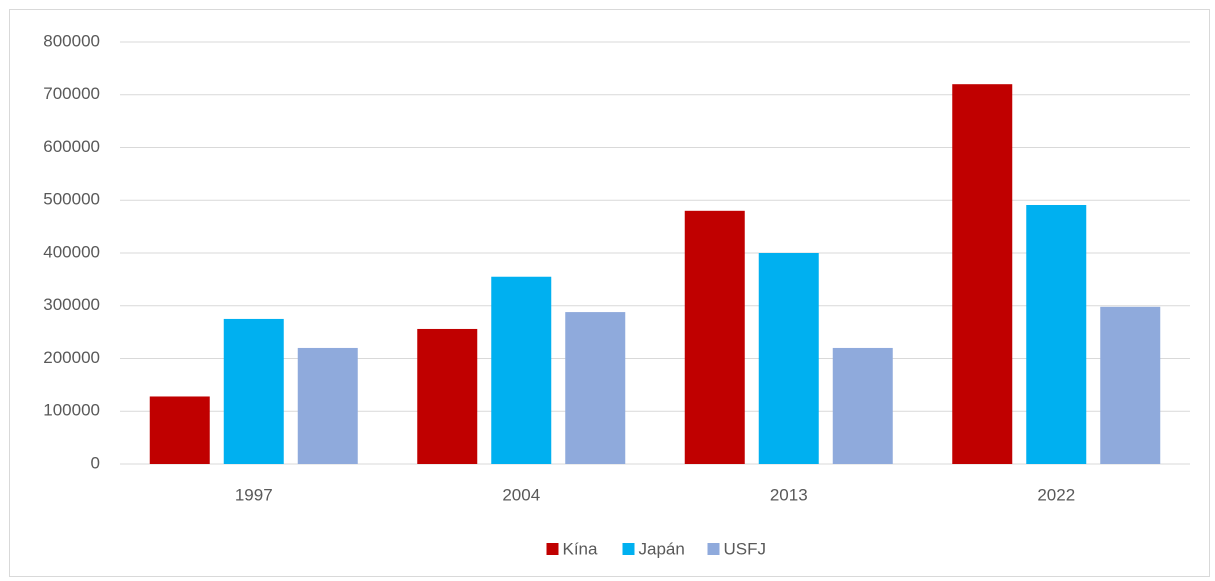 The width and height of the screenshot is (1215, 581). What do you see at coordinates (71, 40) in the screenshot?
I see `y-tick-label: 800000` at bounding box center [71, 40].